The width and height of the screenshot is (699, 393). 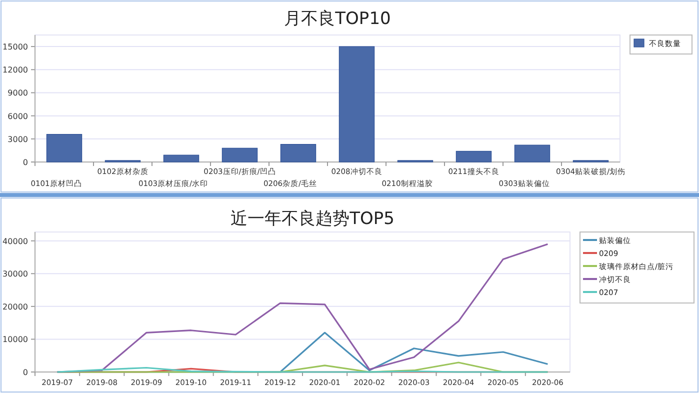 I want to click on y-tick-label: 12000, so click(x=15, y=70).